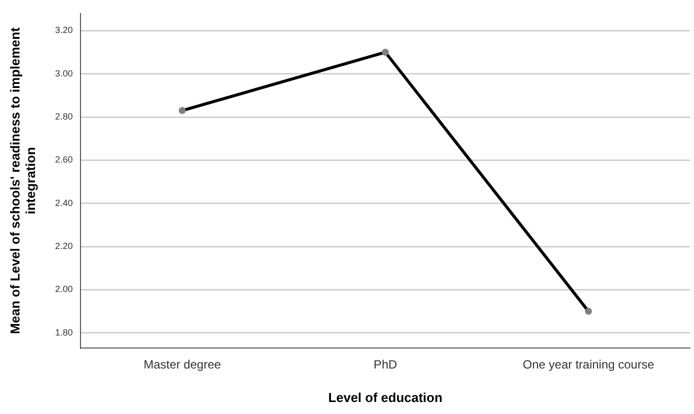 The height and width of the screenshot is (414, 694). Describe the element at coordinates (385, 397) in the screenshot. I see `x-axis-title: Level of education` at that location.